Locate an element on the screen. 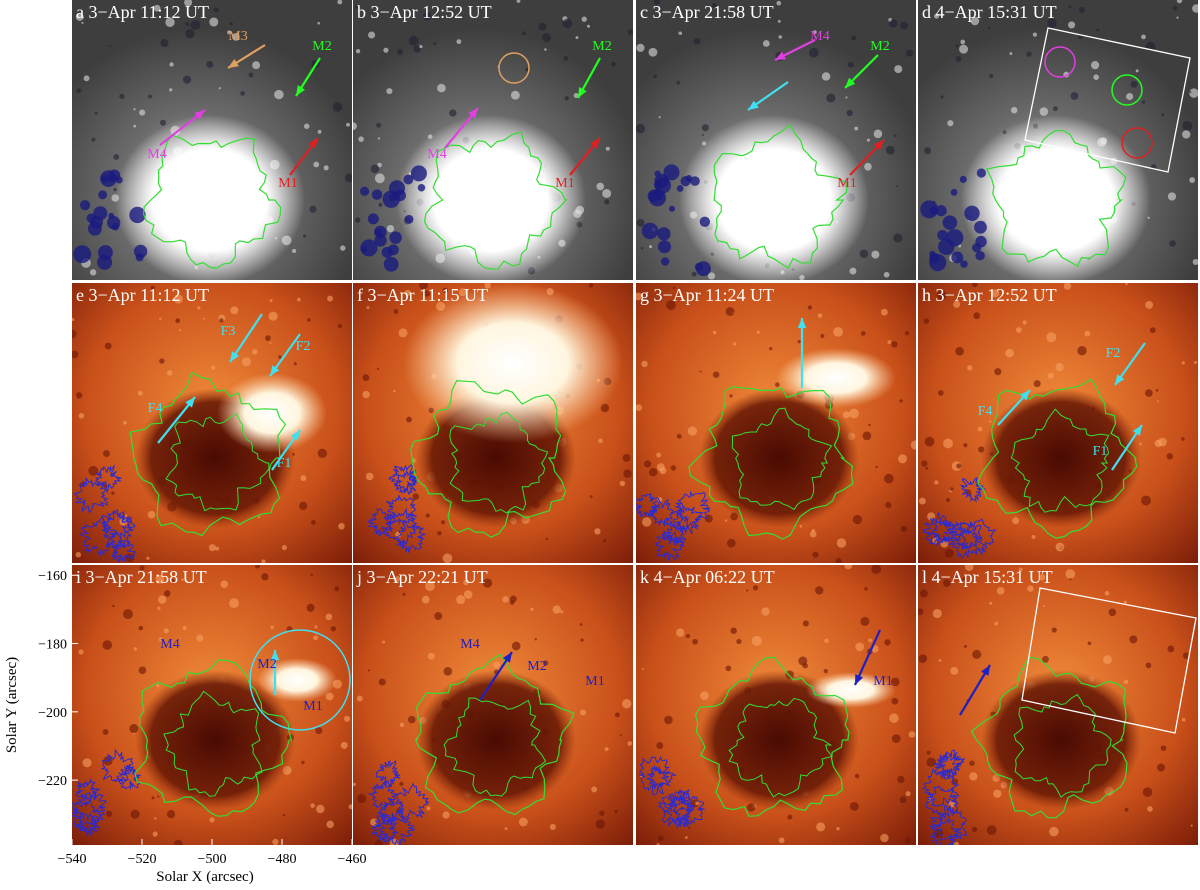 Image resolution: width=1200 pixels, height=890 pixels. annotation: M4 is located at coordinates (156, 154).